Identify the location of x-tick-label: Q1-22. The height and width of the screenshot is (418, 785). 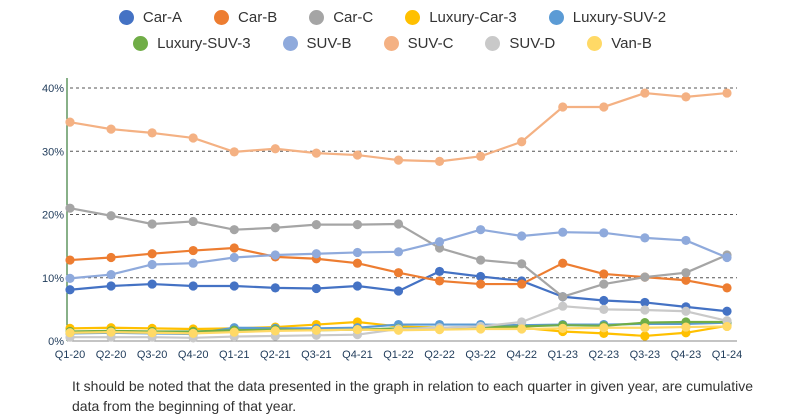
(398, 355).